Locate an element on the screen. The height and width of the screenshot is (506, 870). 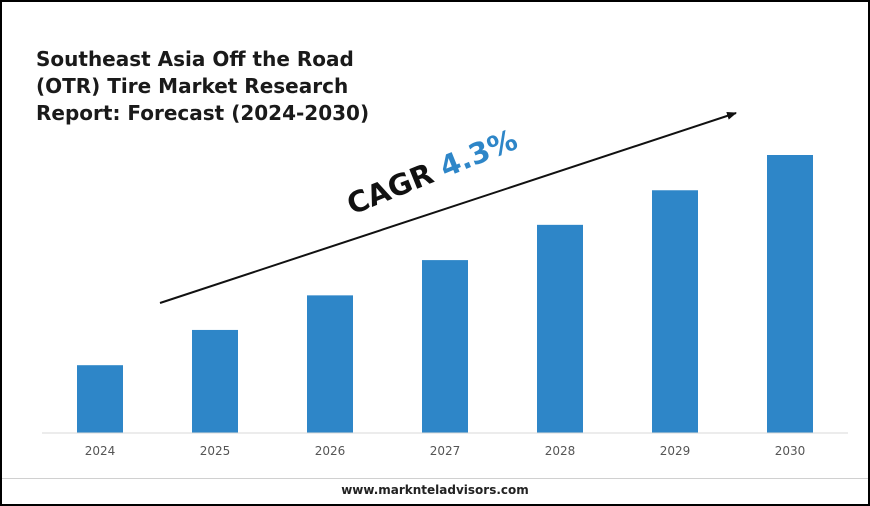
bar-2029 is located at coordinates (675, 311).